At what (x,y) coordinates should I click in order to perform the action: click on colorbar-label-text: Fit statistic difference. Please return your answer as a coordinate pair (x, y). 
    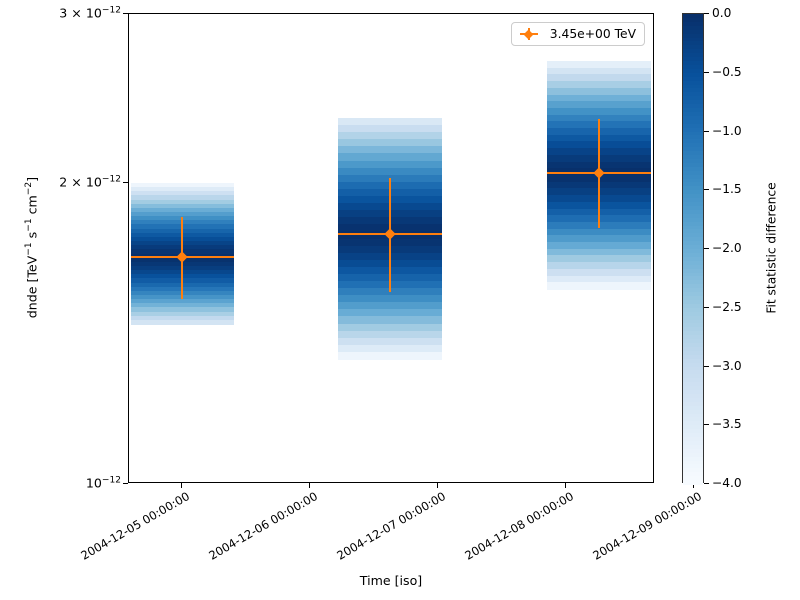
    Looking at the image, I should click on (772, 248).